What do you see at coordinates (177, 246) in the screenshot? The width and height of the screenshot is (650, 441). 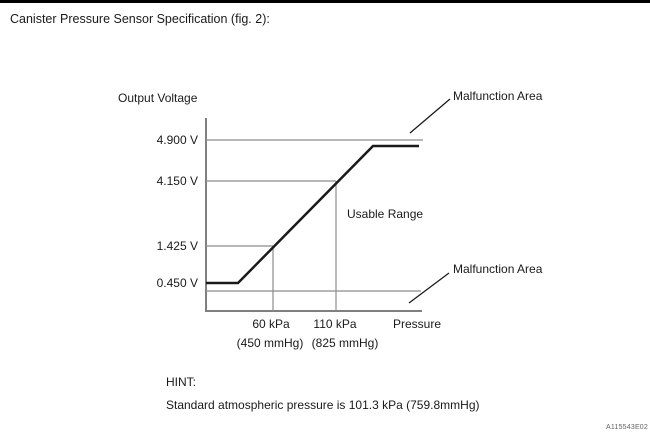 I see `y-tick-1.425v: 1.425 V` at bounding box center [177, 246].